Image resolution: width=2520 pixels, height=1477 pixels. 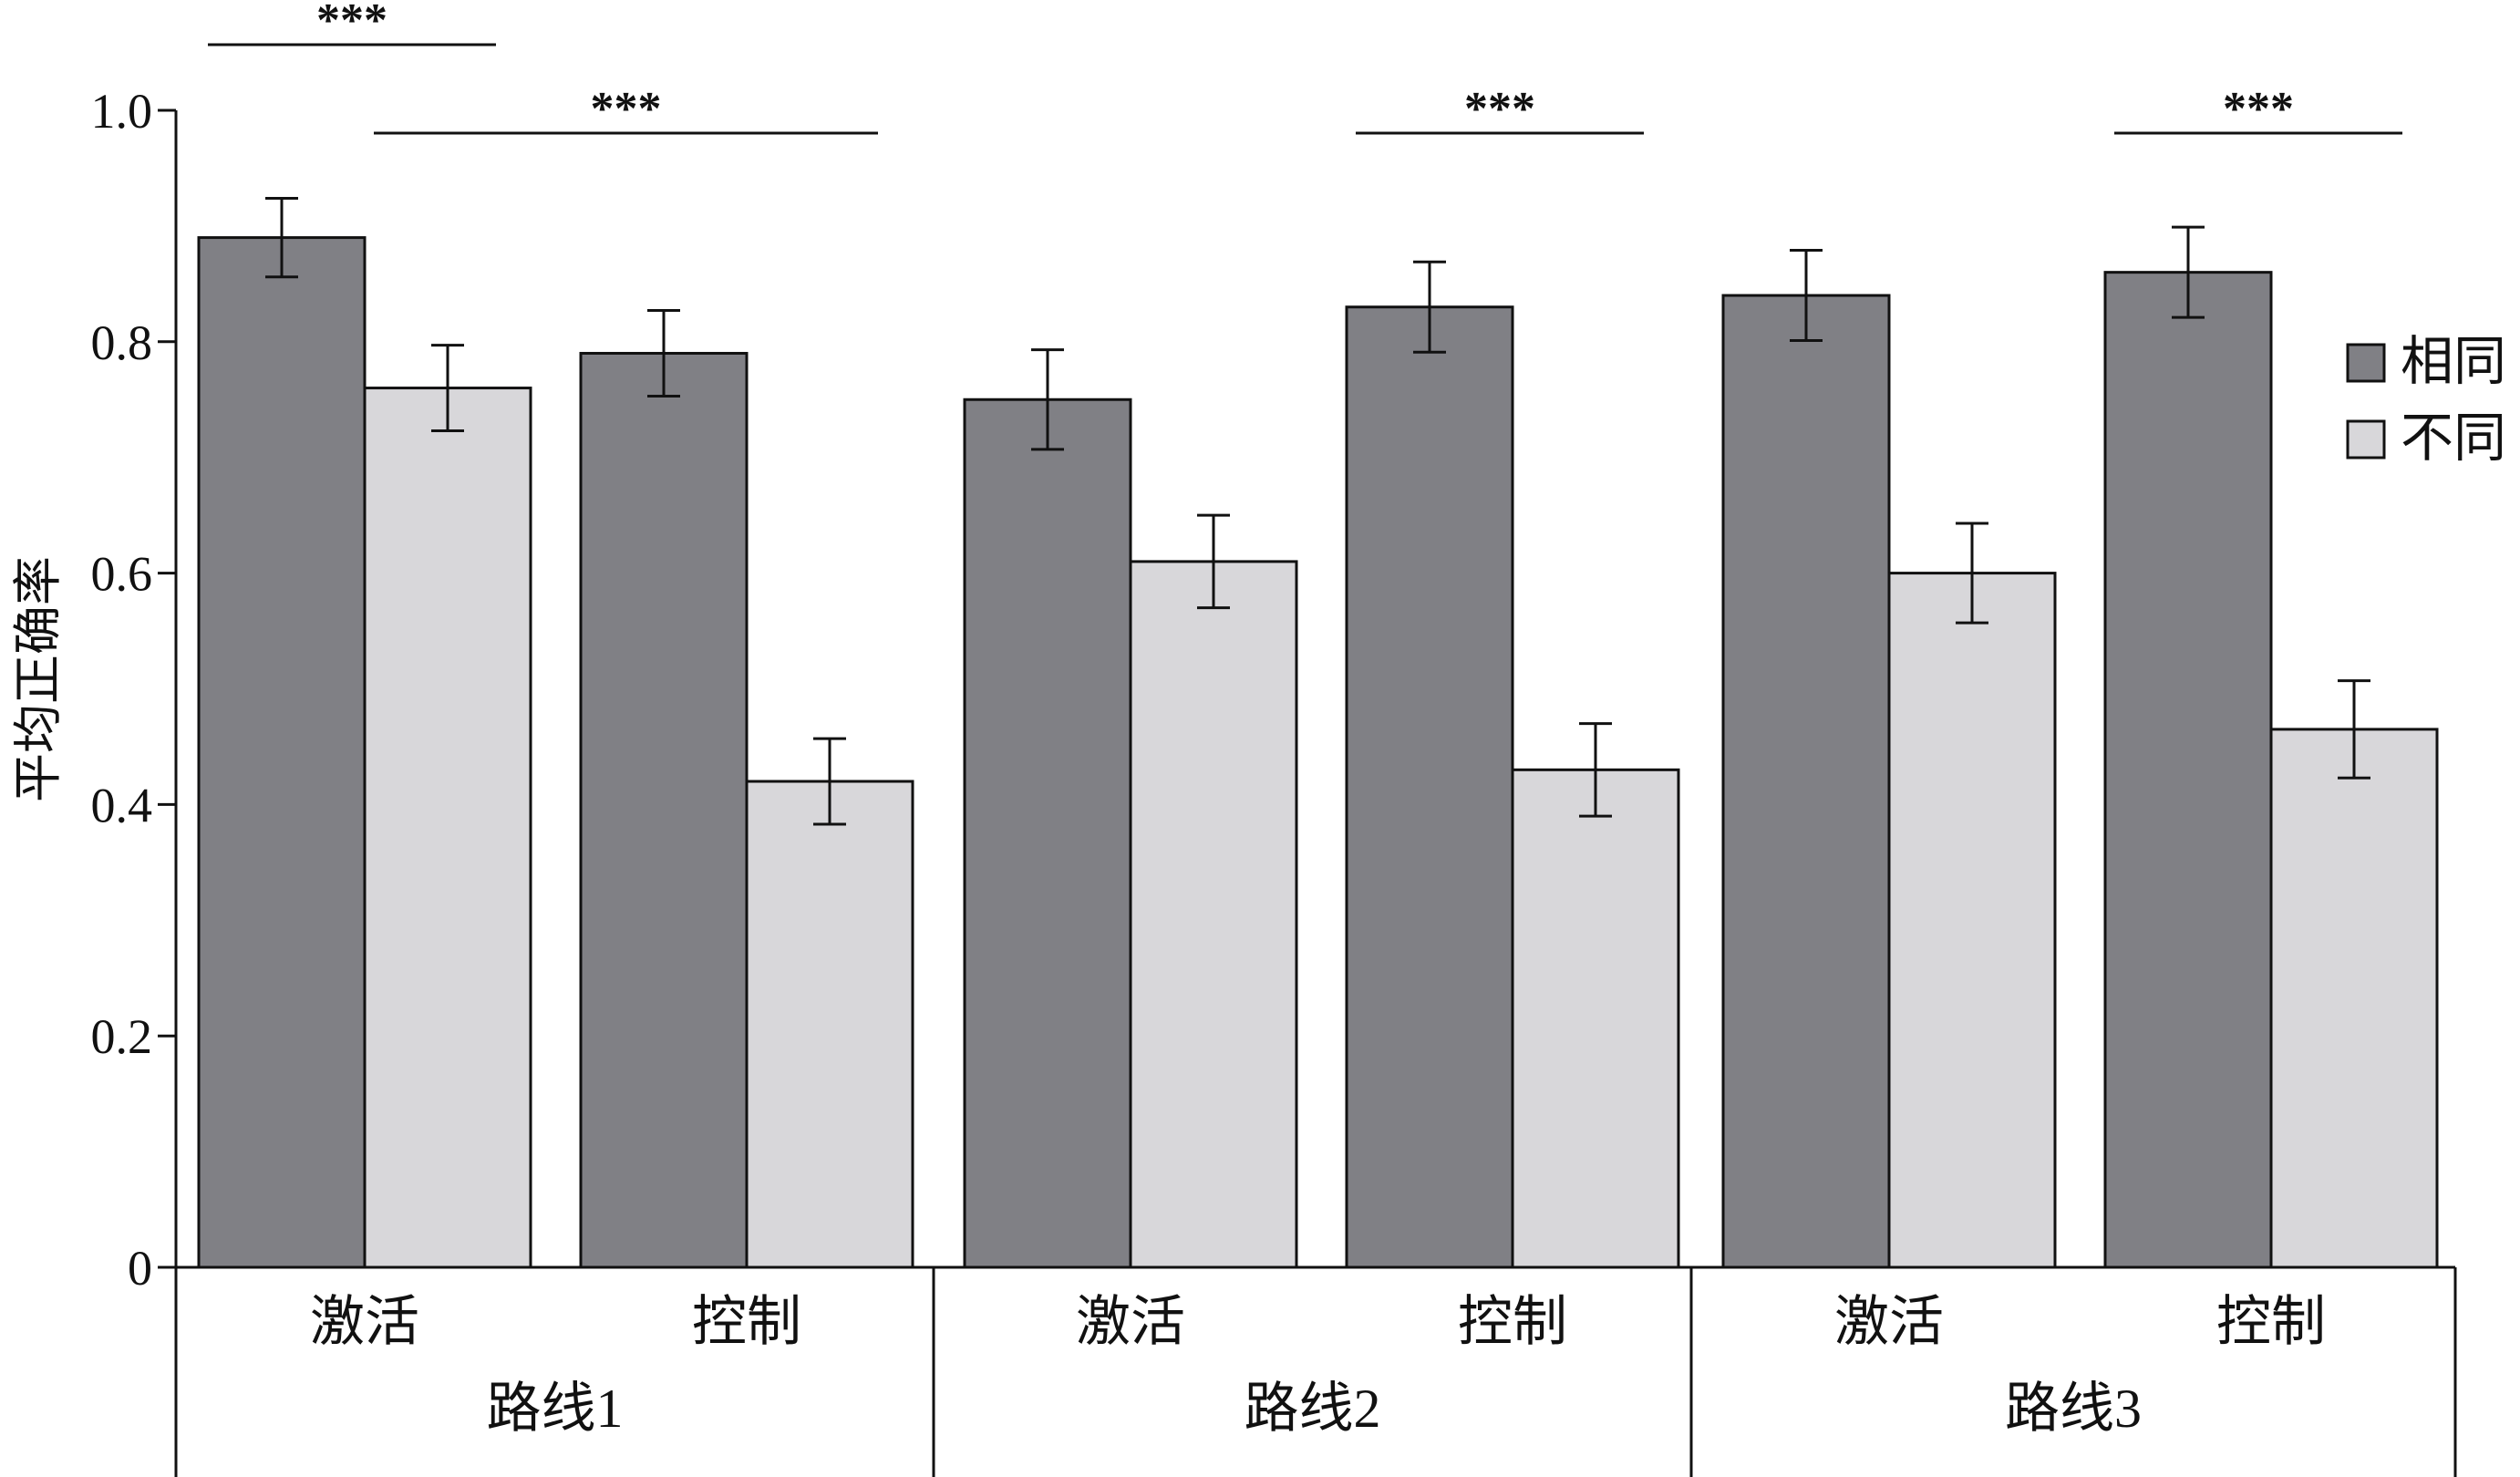 I want to click on legend-label: 相同, so click(x=2453, y=361).